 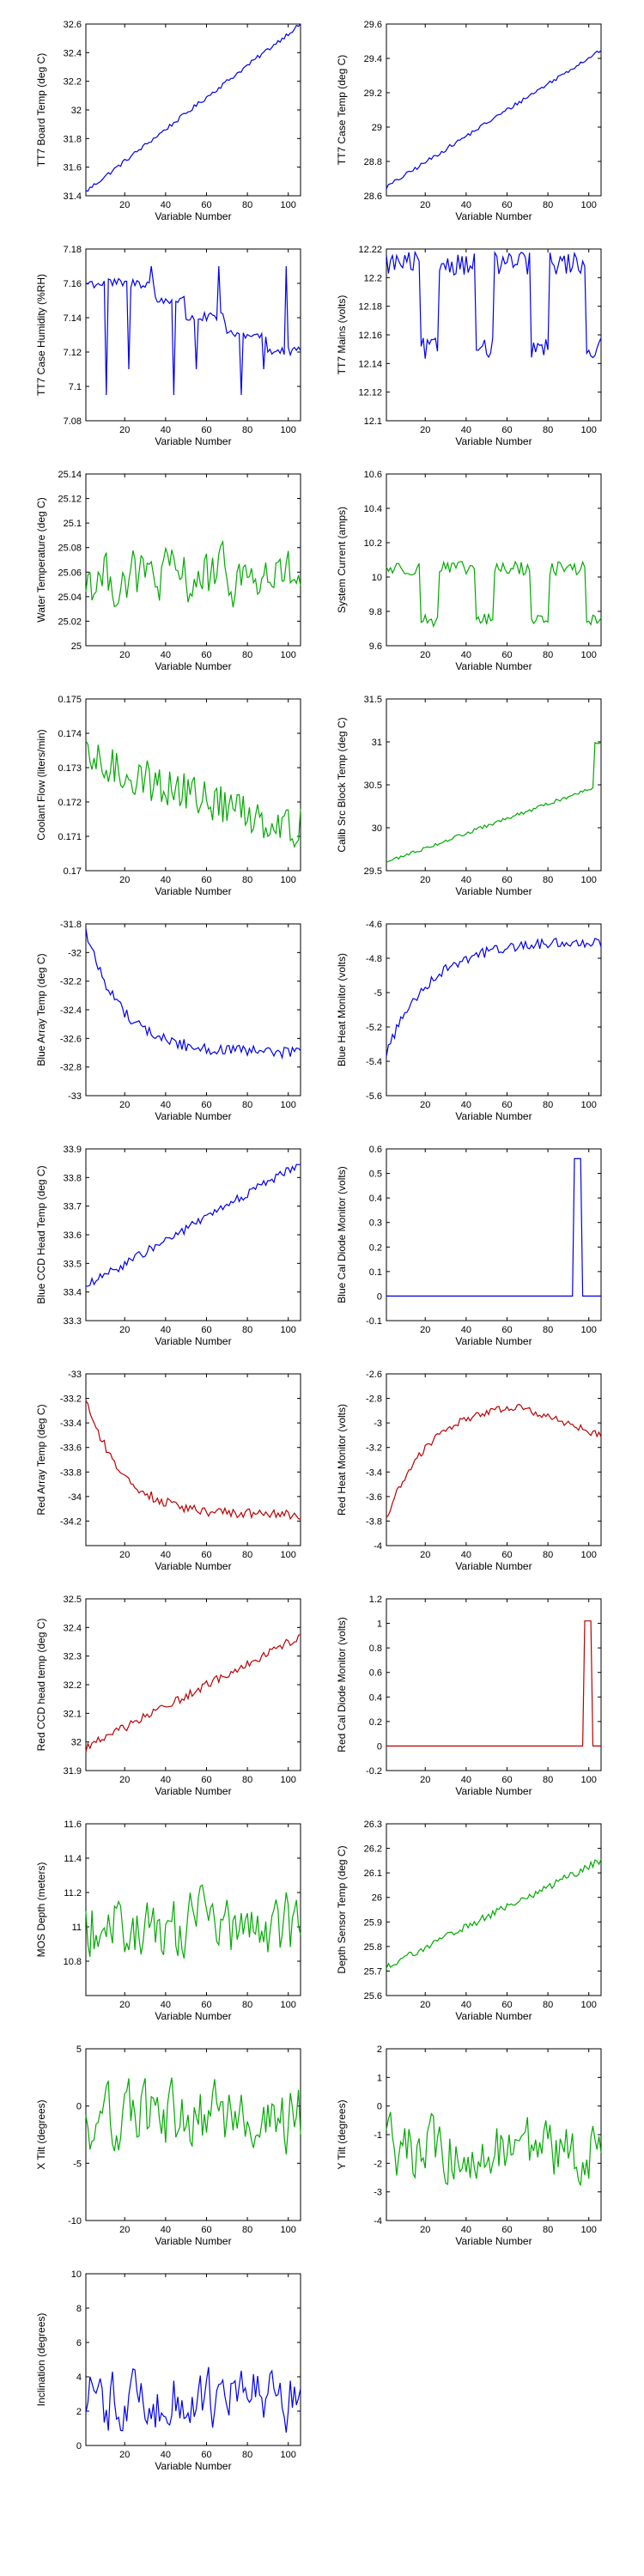 I want to click on y-tick-label: 25.8, so click(x=373, y=1947).